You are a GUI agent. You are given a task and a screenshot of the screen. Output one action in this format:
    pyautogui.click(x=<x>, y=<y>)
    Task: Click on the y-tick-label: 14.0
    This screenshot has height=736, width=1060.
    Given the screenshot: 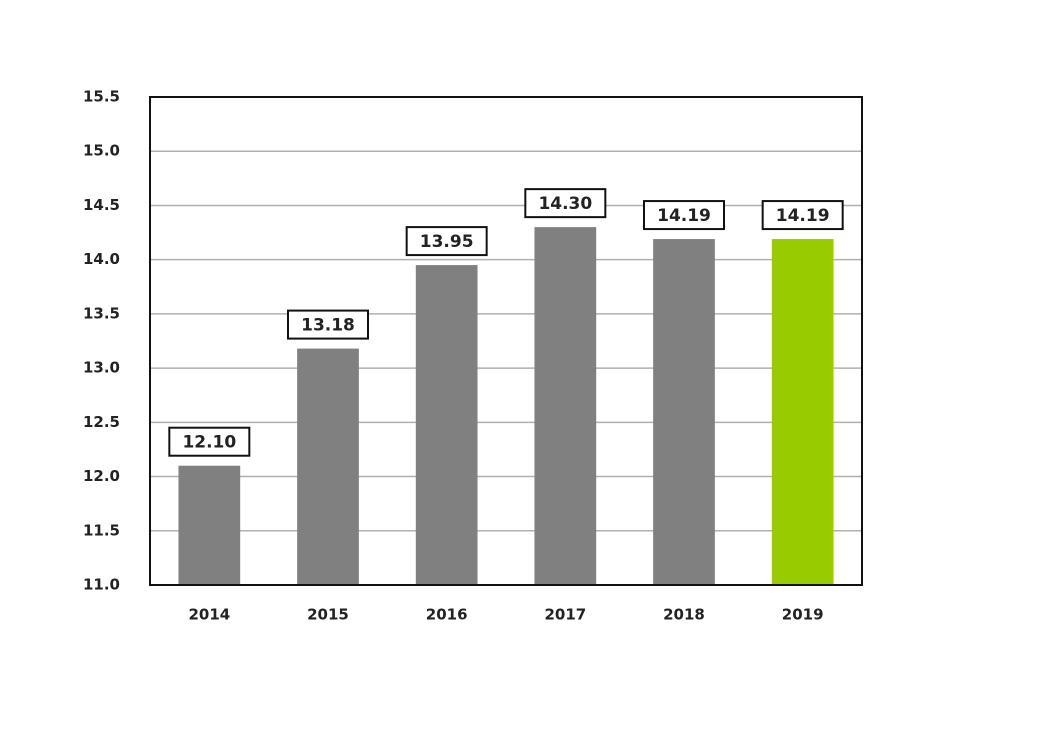 What is the action you would take?
    pyautogui.click(x=101, y=259)
    